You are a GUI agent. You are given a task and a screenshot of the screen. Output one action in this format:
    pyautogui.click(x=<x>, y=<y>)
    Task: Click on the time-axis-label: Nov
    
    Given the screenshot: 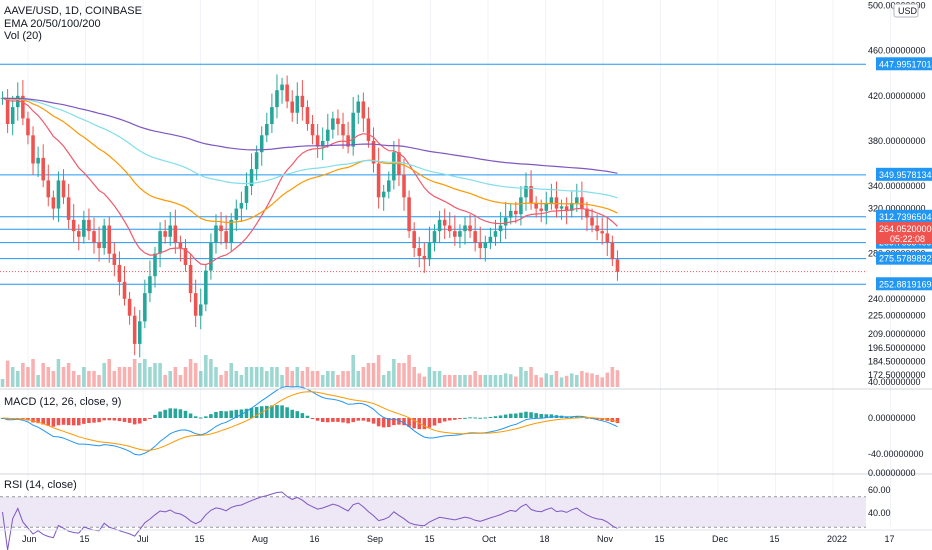 What is the action you would take?
    pyautogui.click(x=605, y=539)
    